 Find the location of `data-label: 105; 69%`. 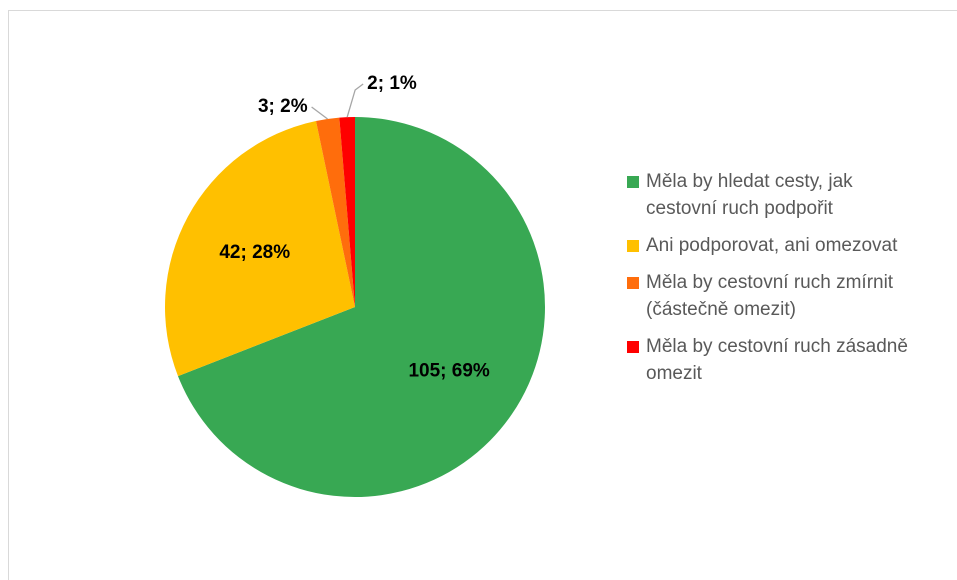

data-label: 105; 69% is located at coordinates (448, 370).